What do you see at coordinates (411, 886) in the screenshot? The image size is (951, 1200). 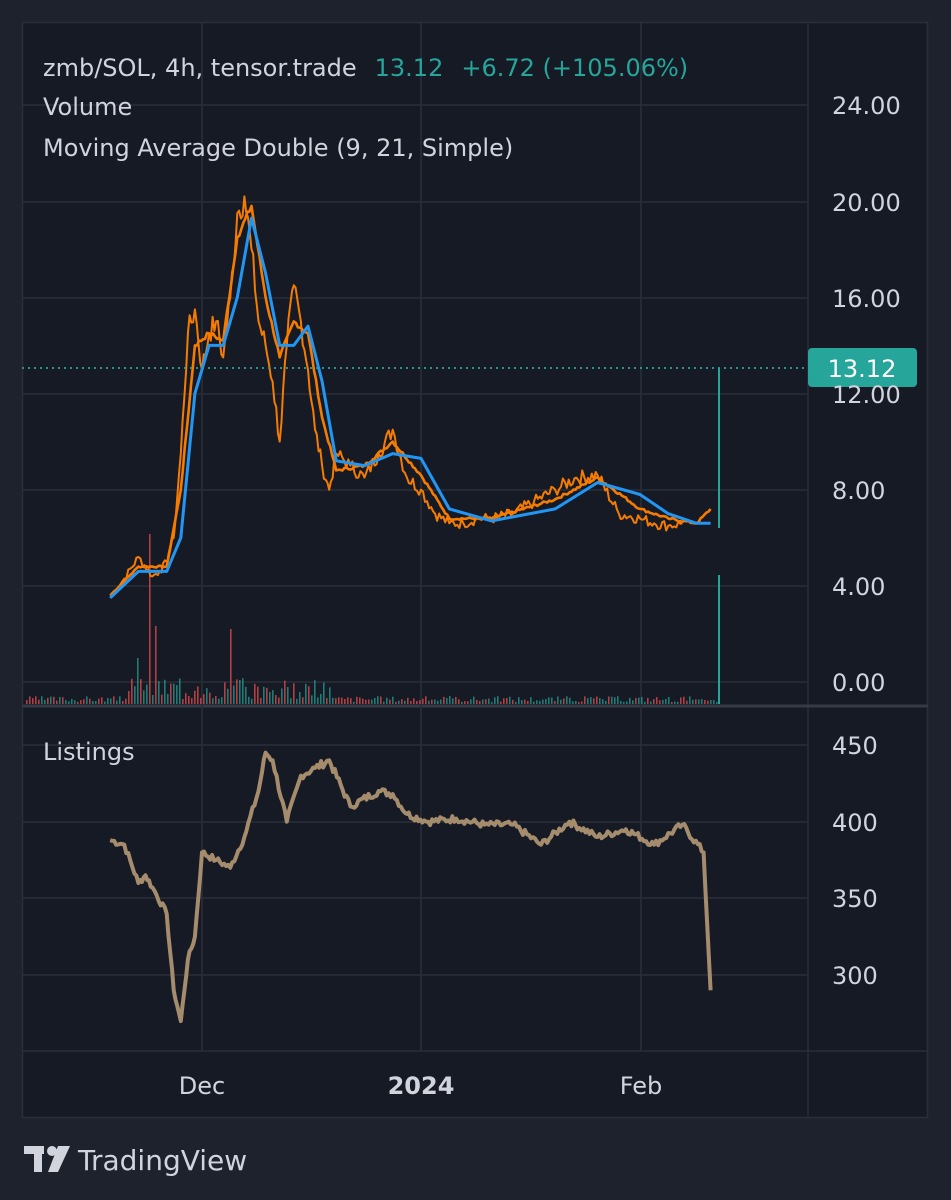 I see `listings-line` at bounding box center [411, 886].